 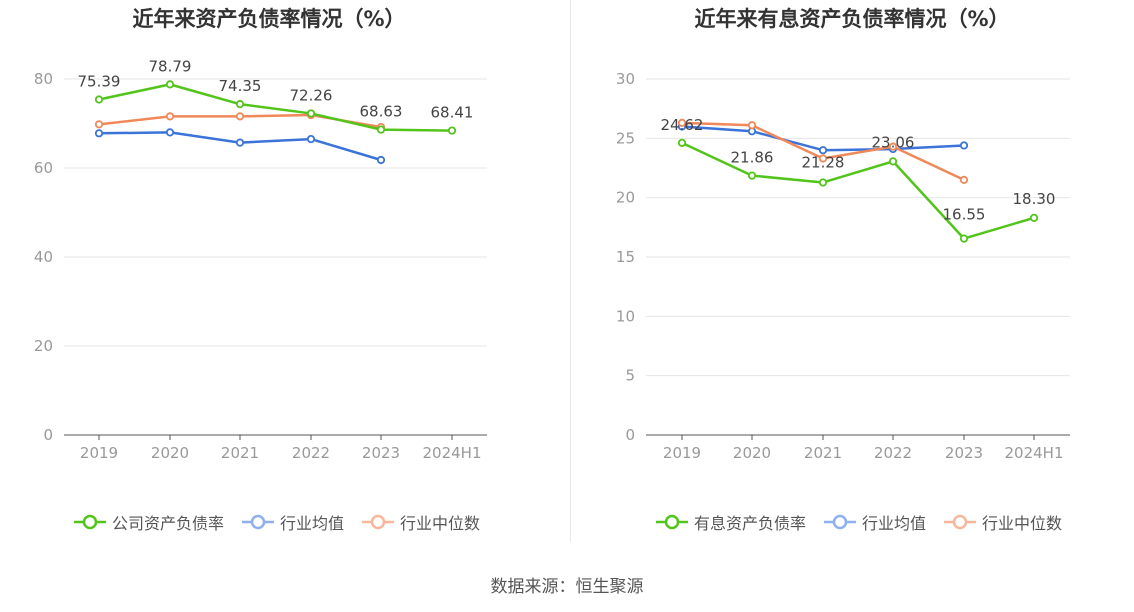 I want to click on legend-right: 有息资产负债率 行业均值 行业中位数, so click(x=859, y=522).